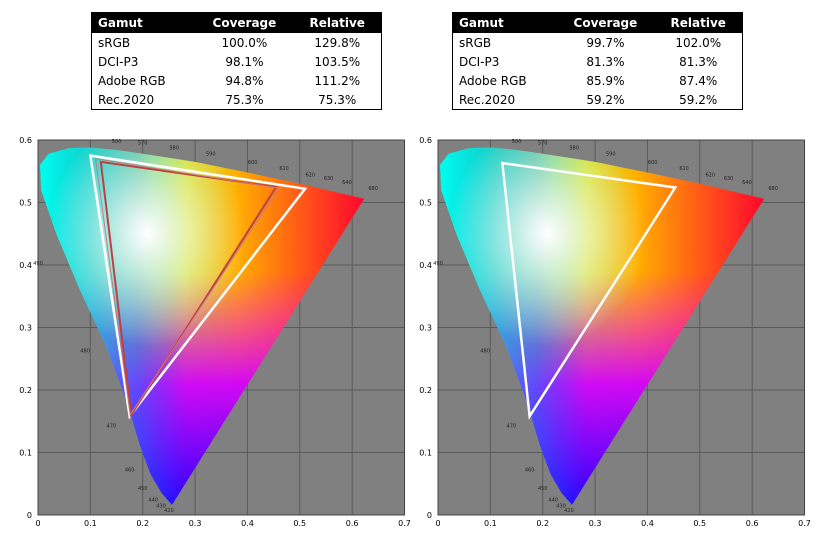  I want to click on cell: 98.1%, so click(244, 61).